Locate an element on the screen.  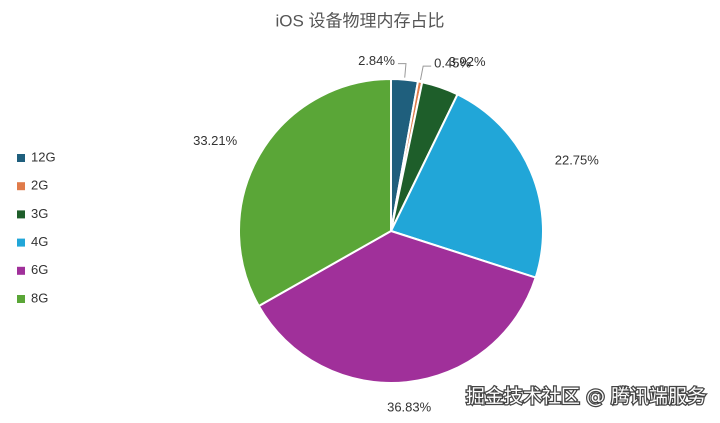
data-label: 22.75% is located at coordinates (577, 160).